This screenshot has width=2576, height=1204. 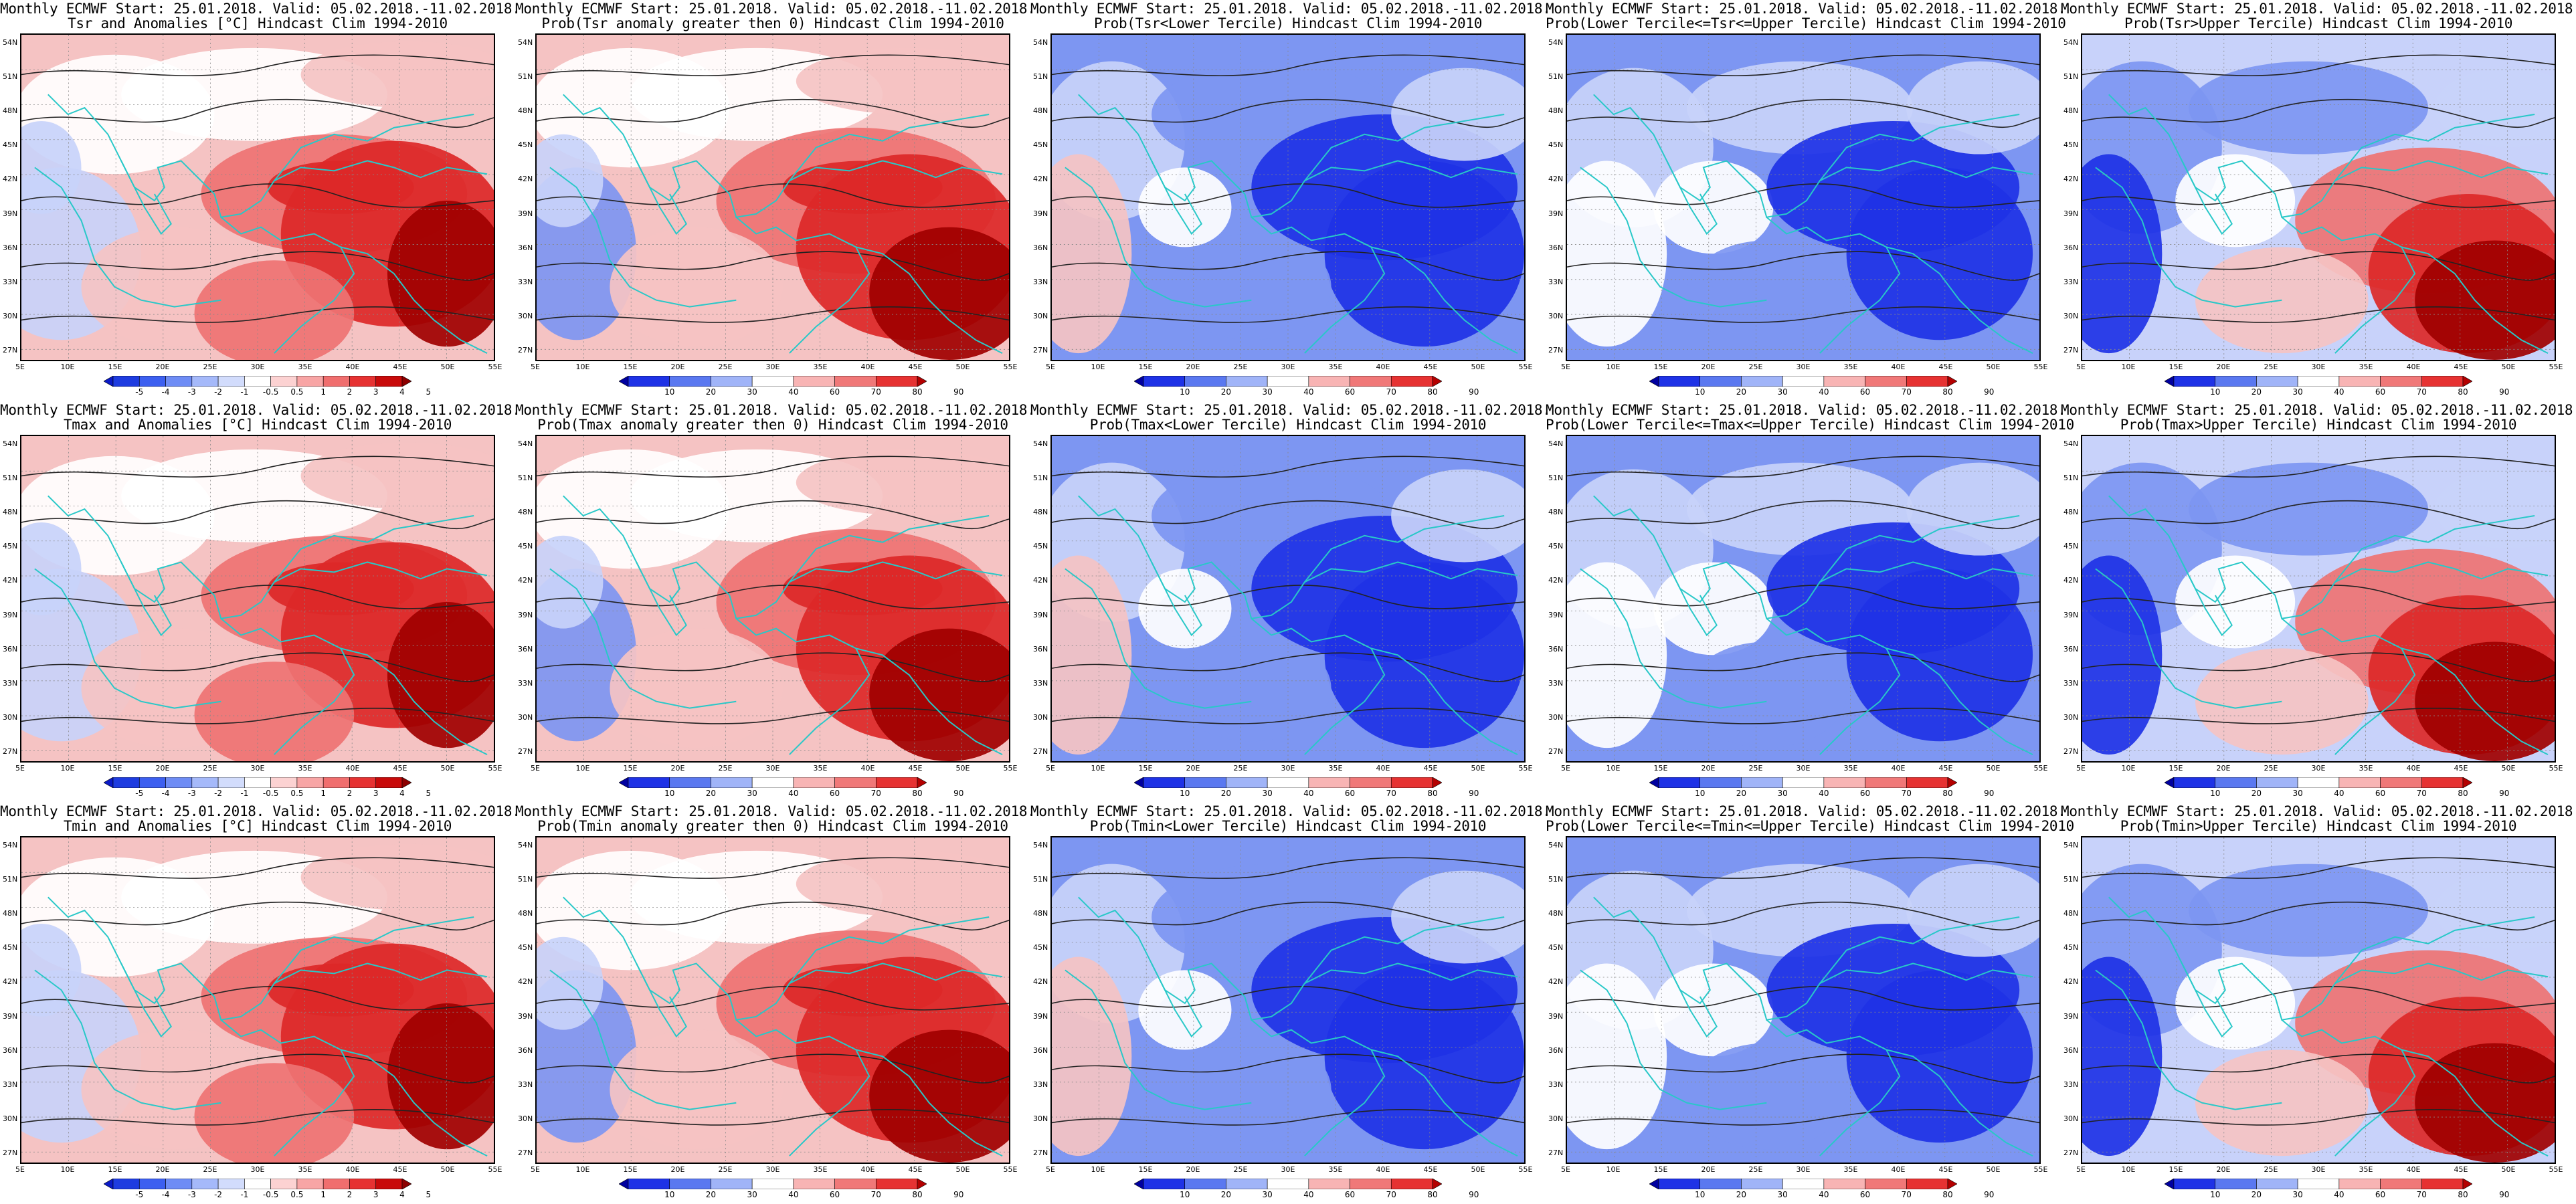 I want to click on colorbar-svg, so click(x=773, y=381).